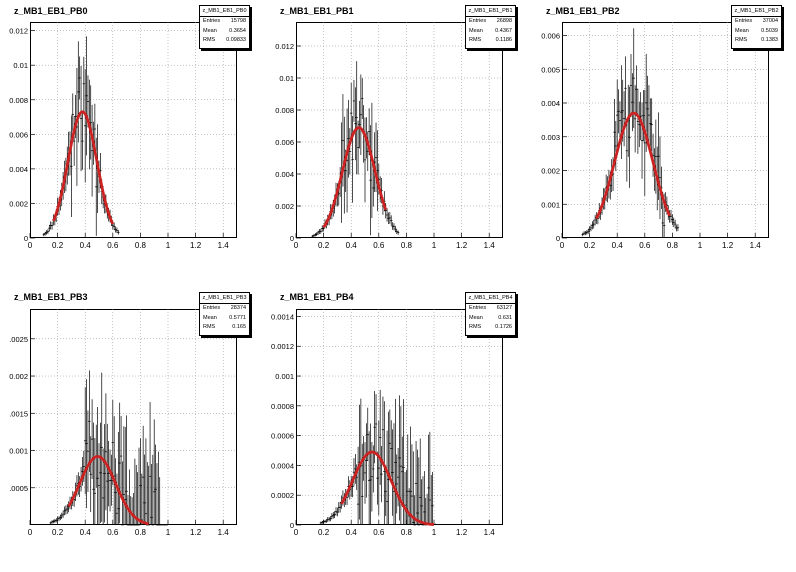  What do you see at coordinates (490, 298) in the screenshot?
I see `stats-name: z_MB1_EB1_PB4` at bounding box center [490, 298].